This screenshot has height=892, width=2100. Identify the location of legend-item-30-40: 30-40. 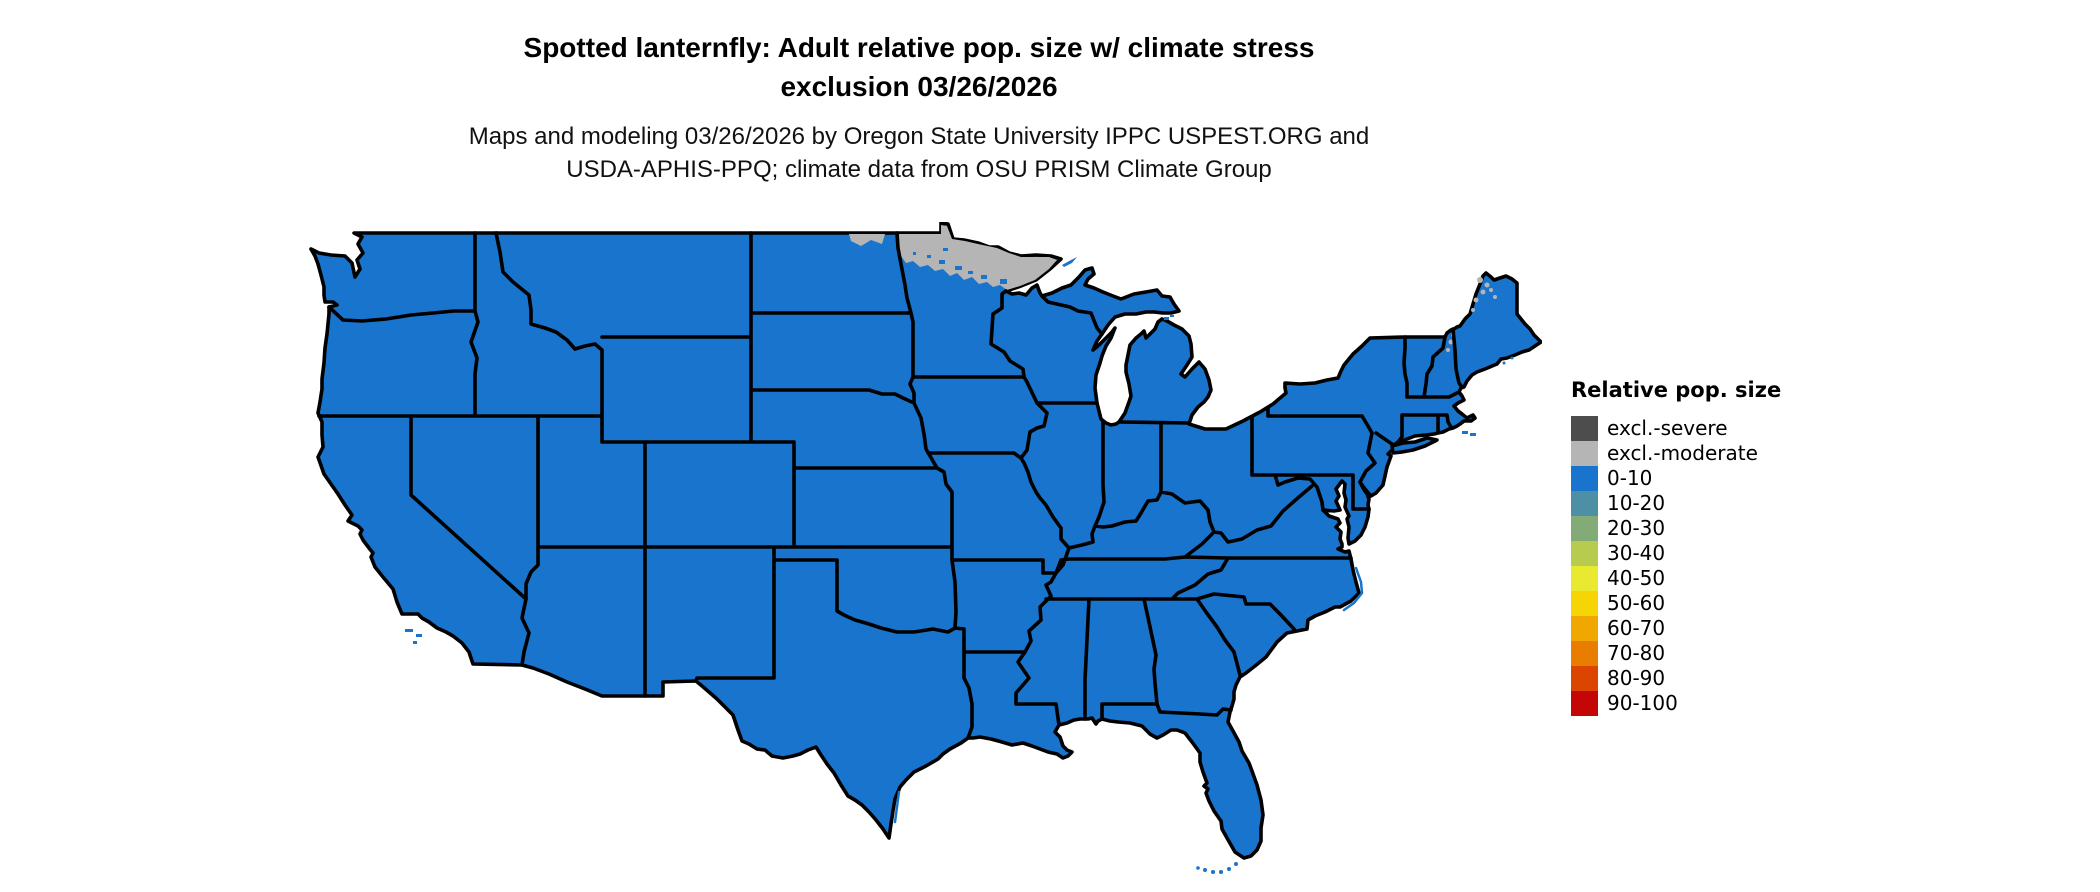
(1676, 553).